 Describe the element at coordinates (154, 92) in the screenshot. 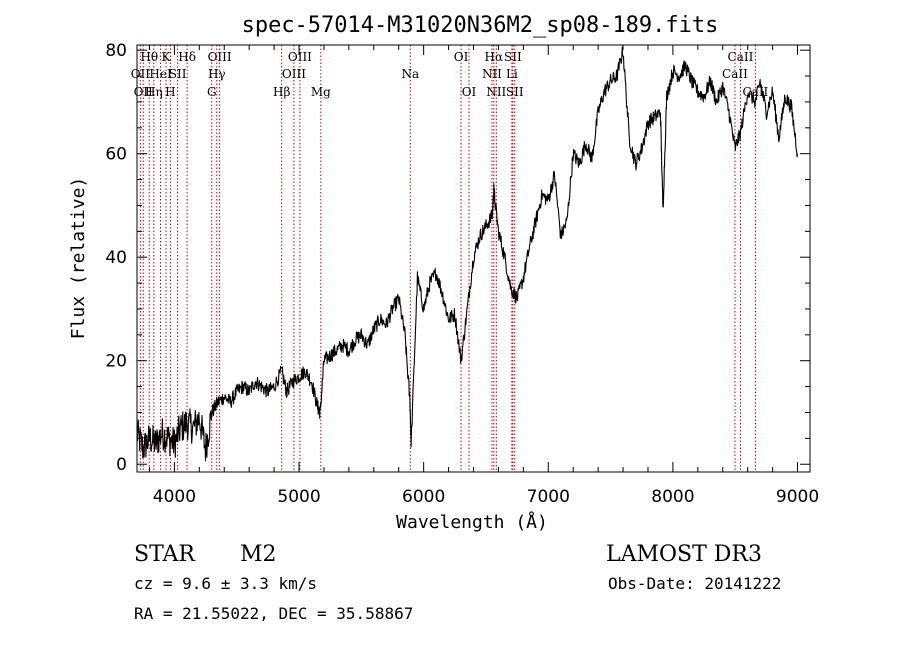

I see `line-label-3: Hη` at that location.